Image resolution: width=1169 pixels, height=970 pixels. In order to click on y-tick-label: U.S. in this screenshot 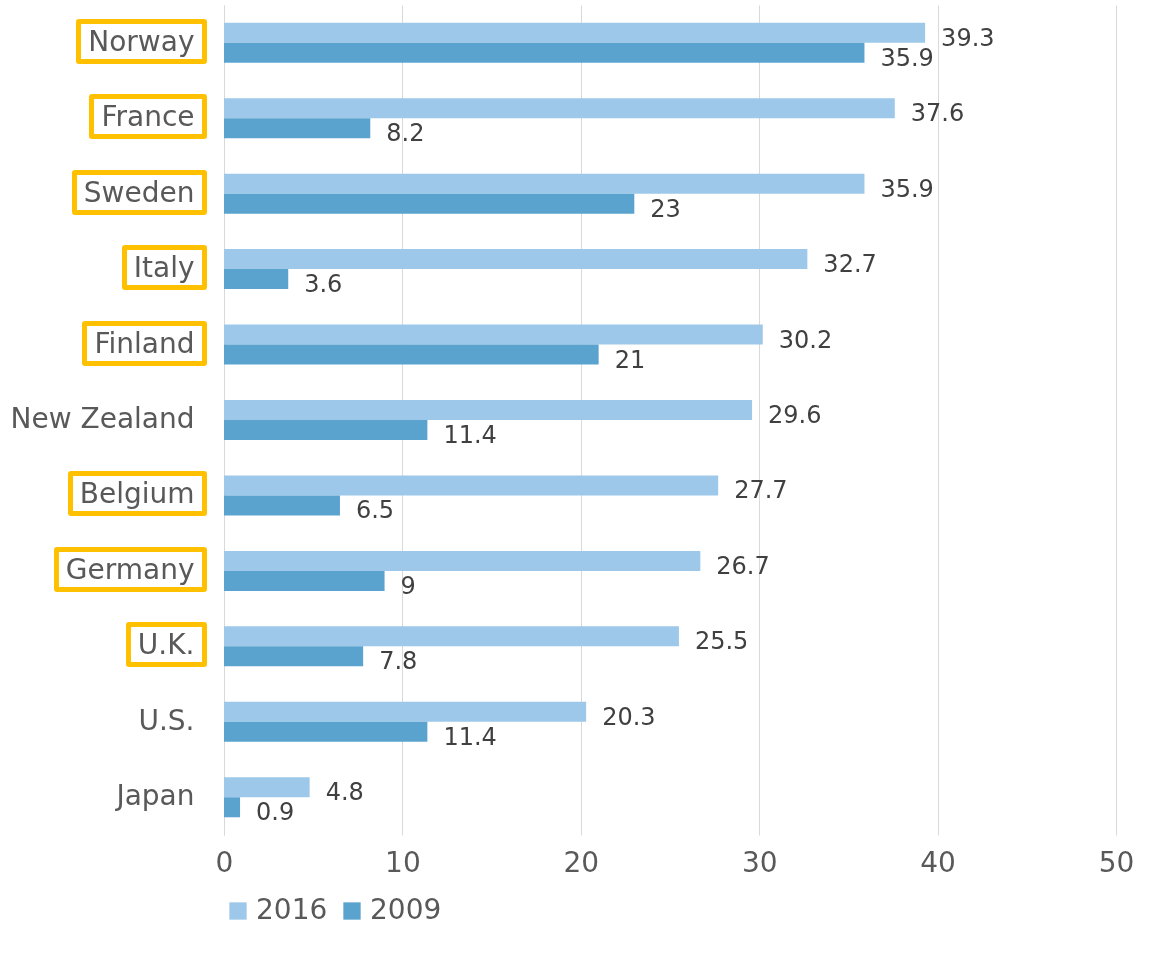, I will do `click(166, 720)`.